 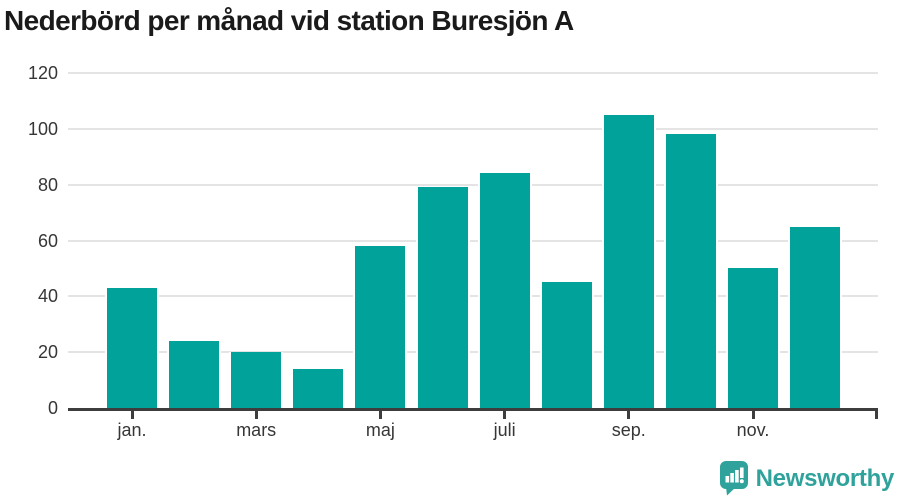 What do you see at coordinates (42, 73) in the screenshot?
I see `y-axis-label-120: 120` at bounding box center [42, 73].